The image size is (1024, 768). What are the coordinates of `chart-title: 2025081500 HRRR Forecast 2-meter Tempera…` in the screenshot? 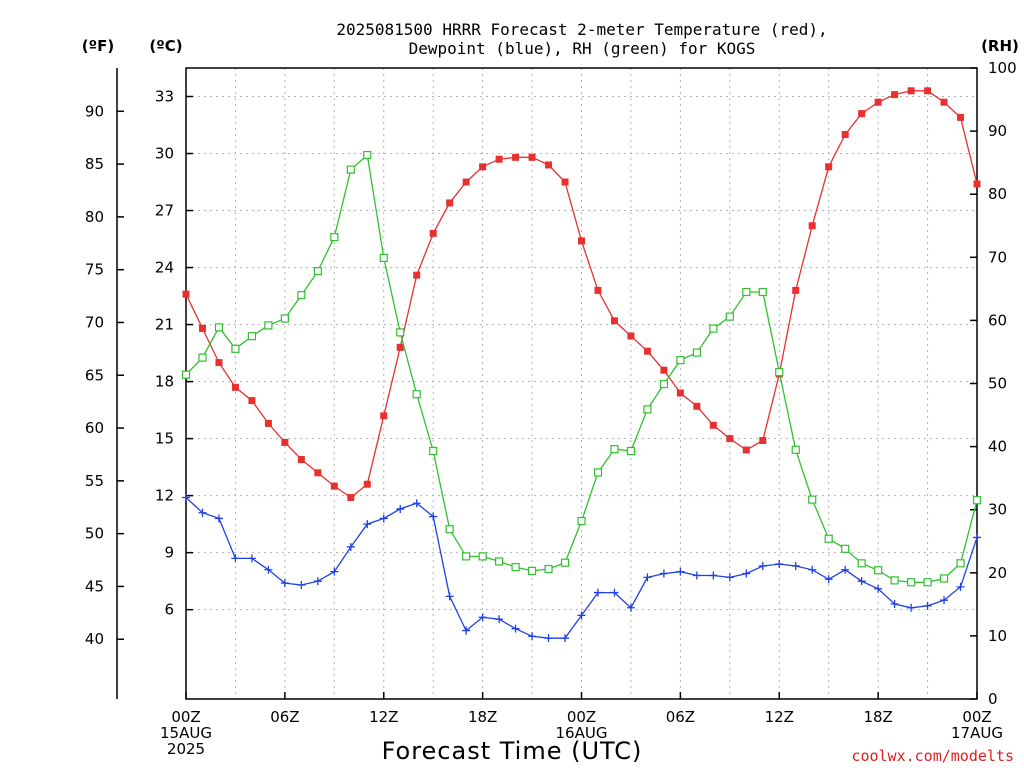 It's located at (581, 39).